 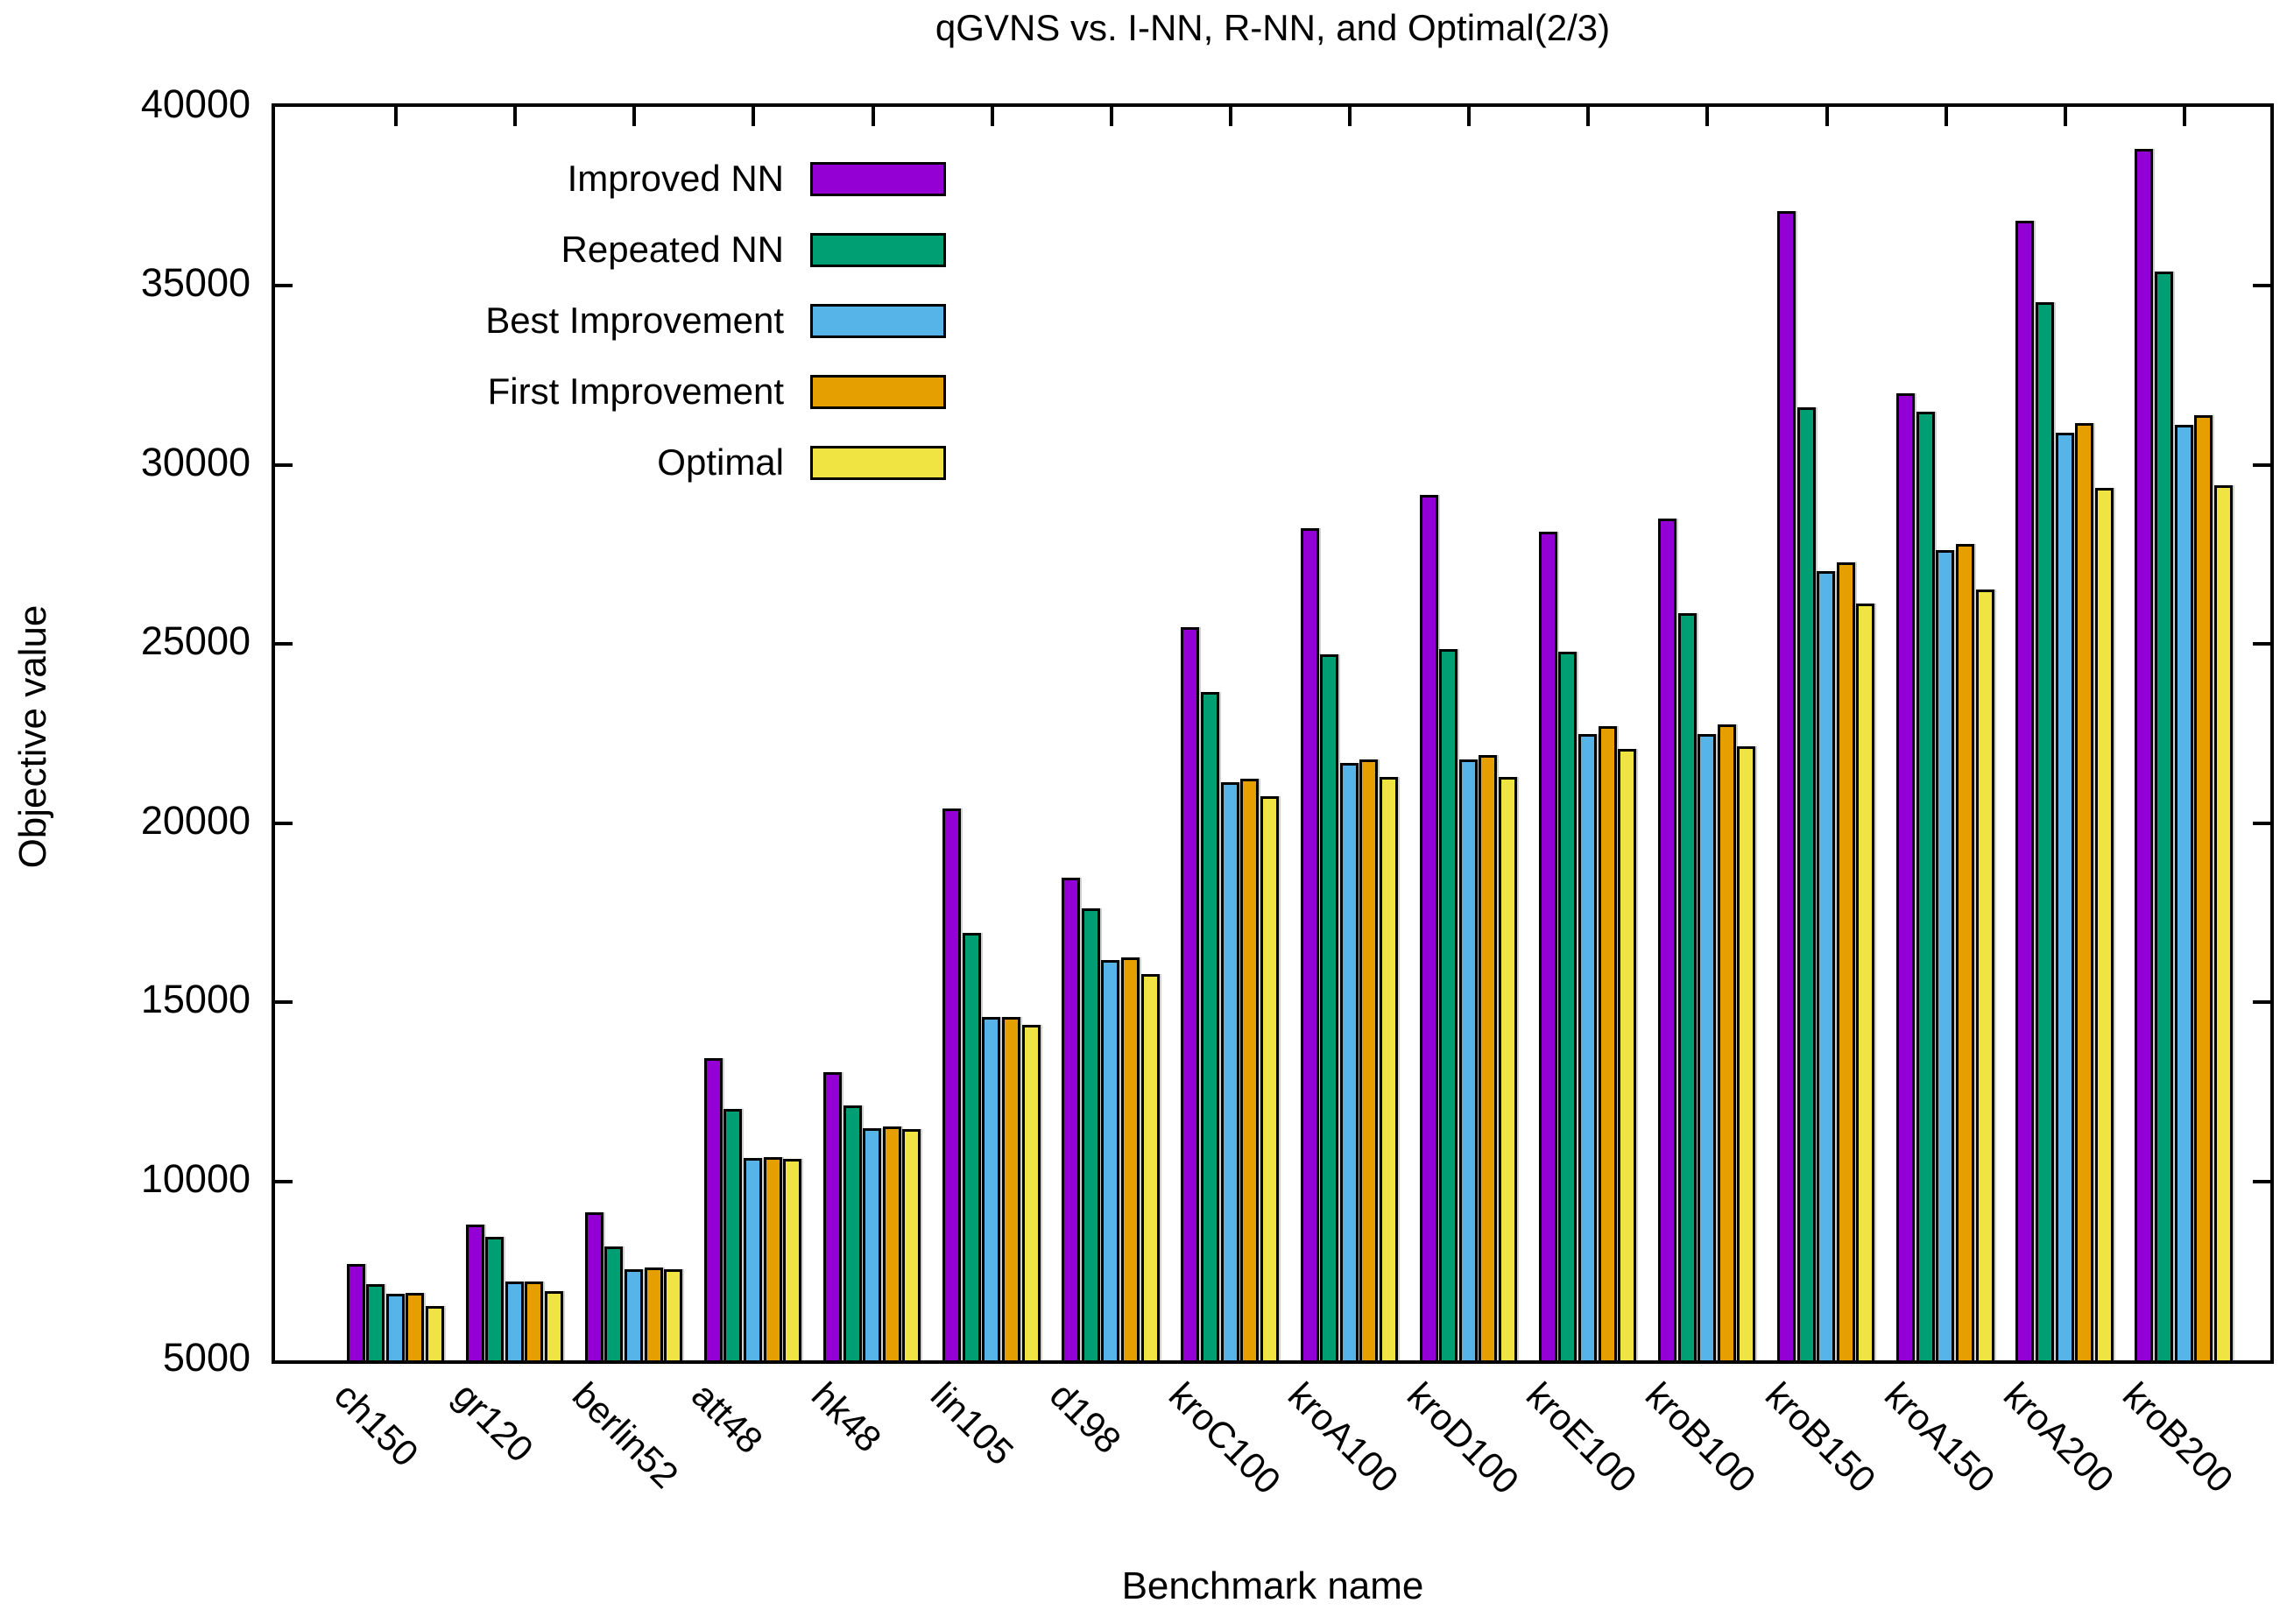 What do you see at coordinates (206, 1357) in the screenshot?
I see `y-tick-label: 5000` at bounding box center [206, 1357].